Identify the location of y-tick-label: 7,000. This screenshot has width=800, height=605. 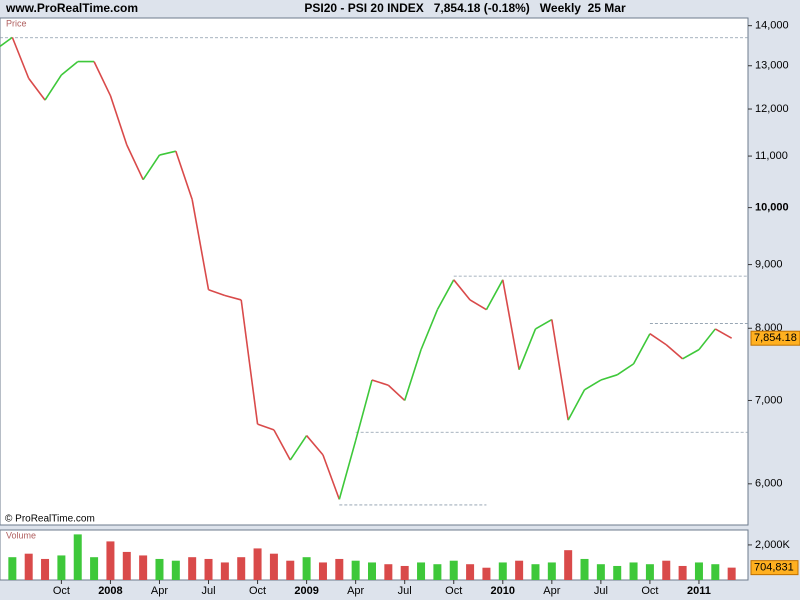
(769, 400).